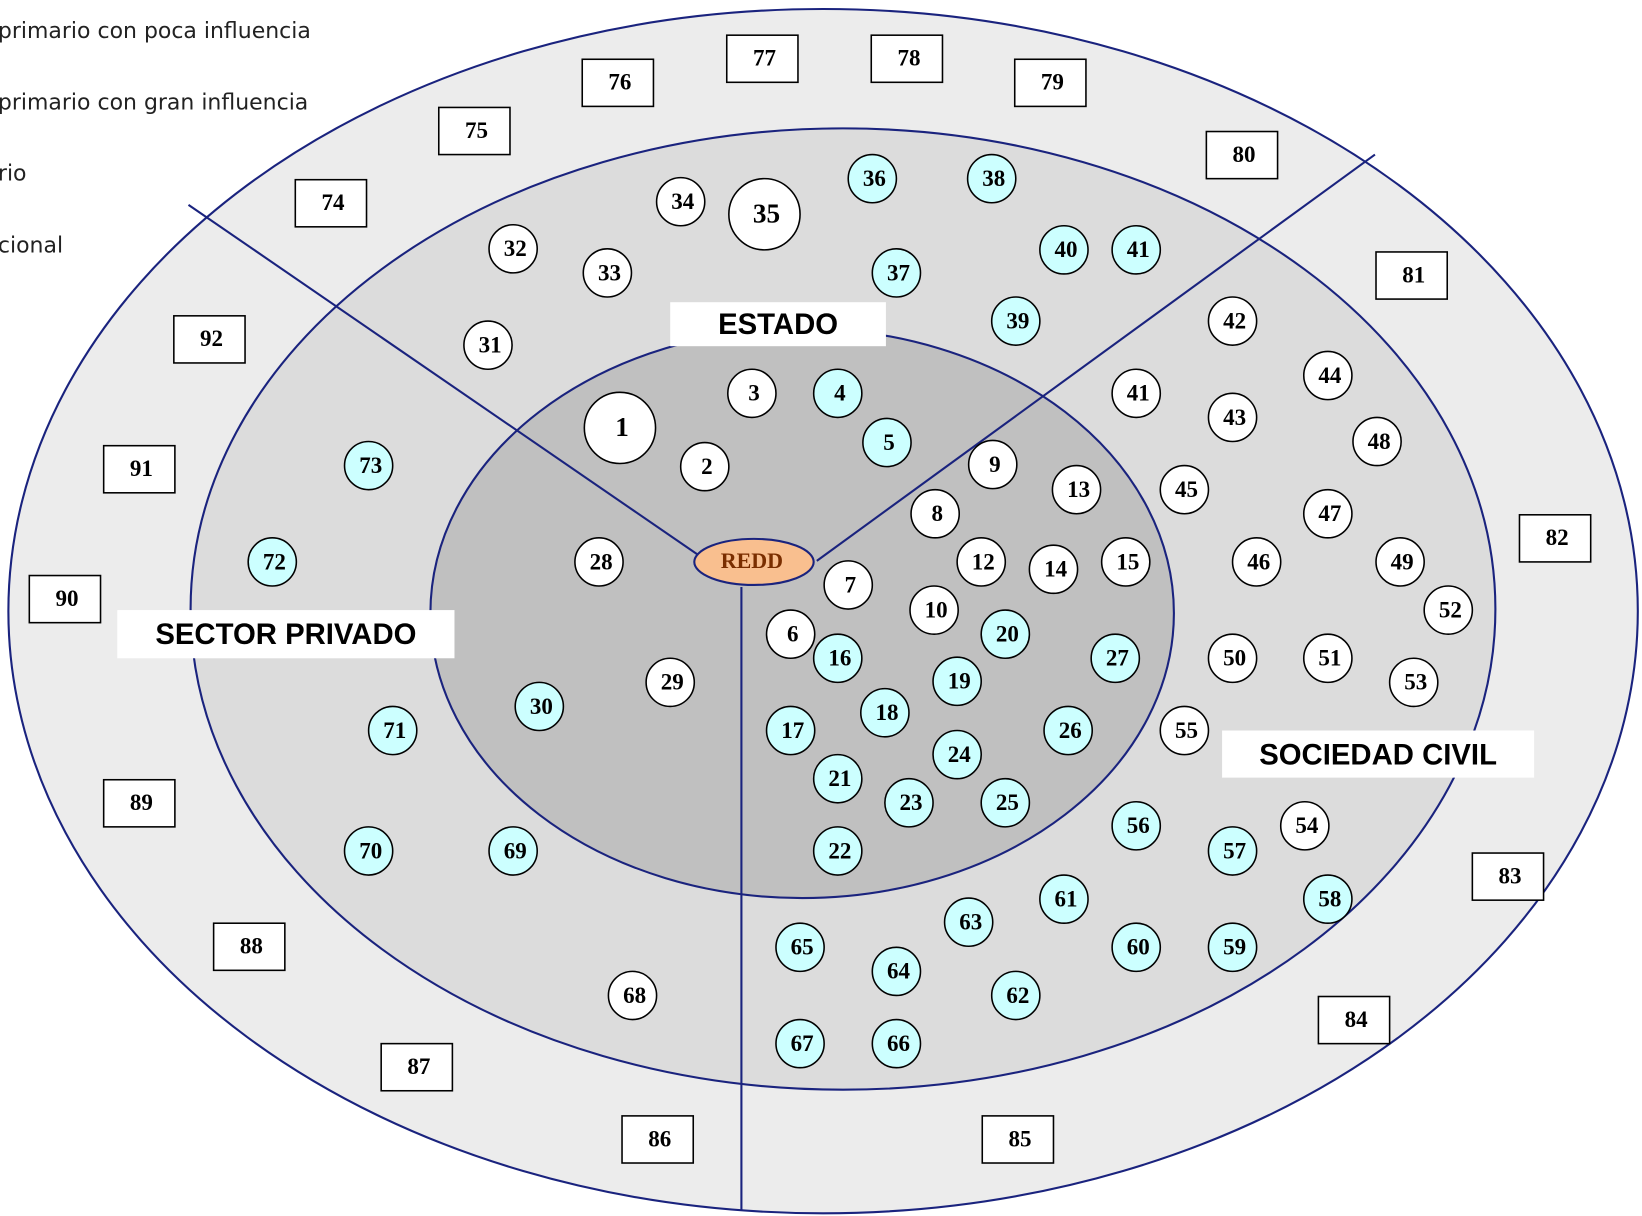  Describe the element at coordinates (155, 31) in the screenshot. I see `legend-item: primario con poca influencia` at that location.